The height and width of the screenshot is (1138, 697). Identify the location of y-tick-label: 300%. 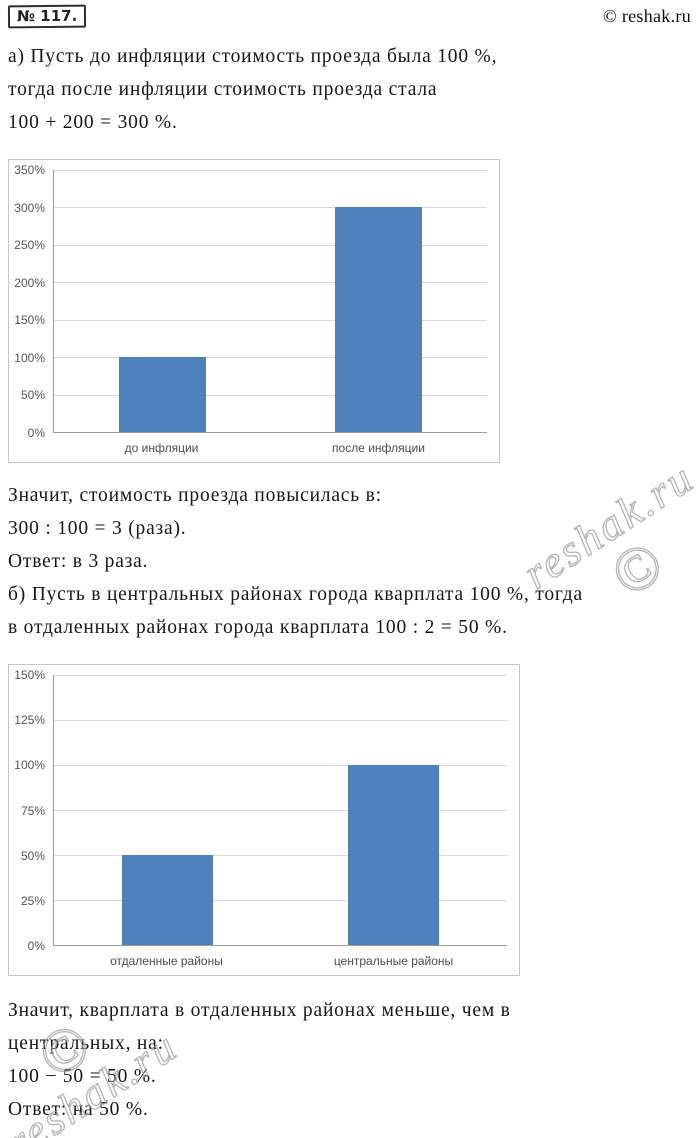
(29, 207).